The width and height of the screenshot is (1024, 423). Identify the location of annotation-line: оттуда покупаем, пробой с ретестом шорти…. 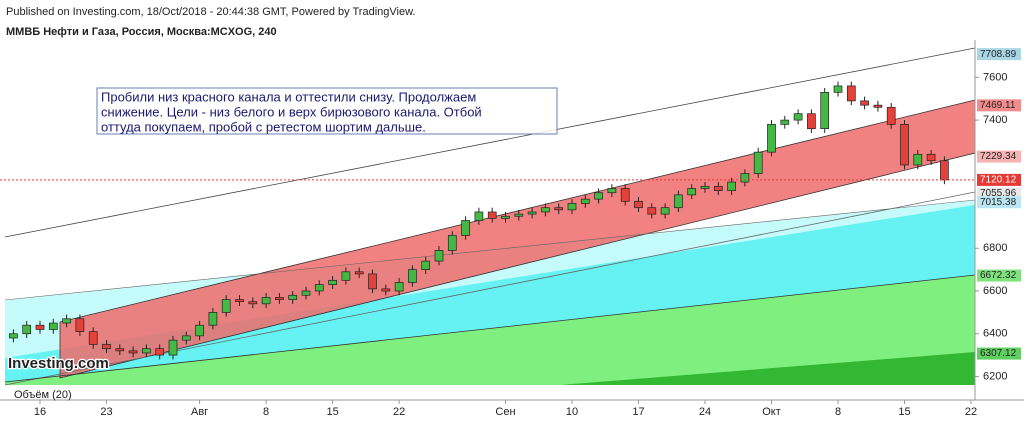
(263, 126).